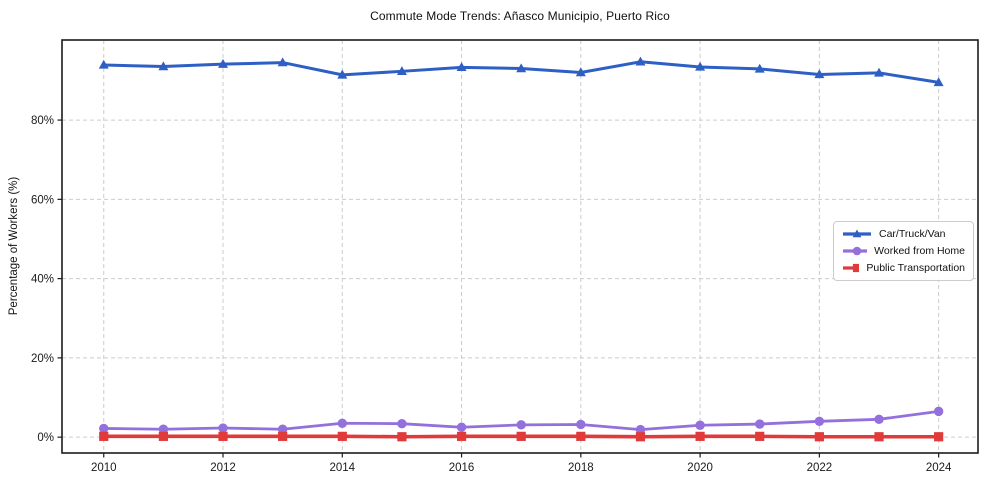 This screenshot has height=490, width=990. What do you see at coordinates (104, 468) in the screenshot?
I see `x-tick-label: 2010` at bounding box center [104, 468].